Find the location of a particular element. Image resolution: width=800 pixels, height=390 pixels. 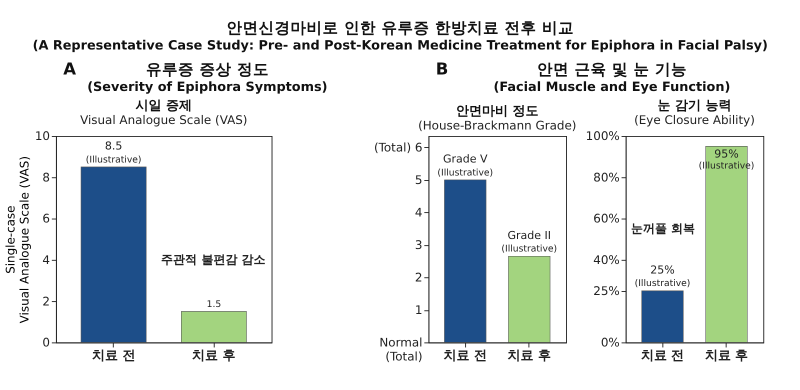

data-label: 8.5 (Illustrative) is located at coordinates (114, 153).